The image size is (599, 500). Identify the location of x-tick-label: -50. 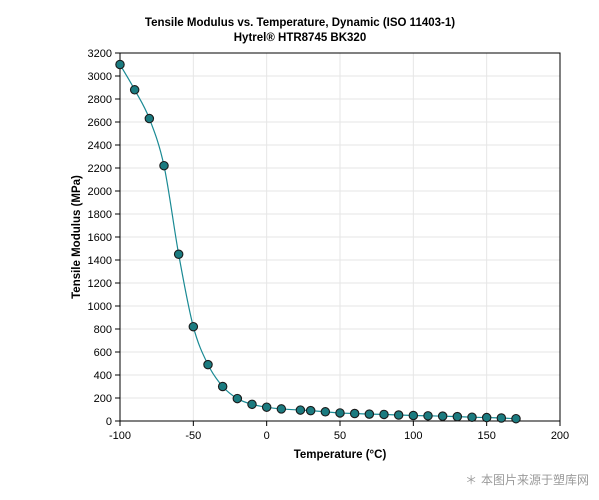
(193, 436).